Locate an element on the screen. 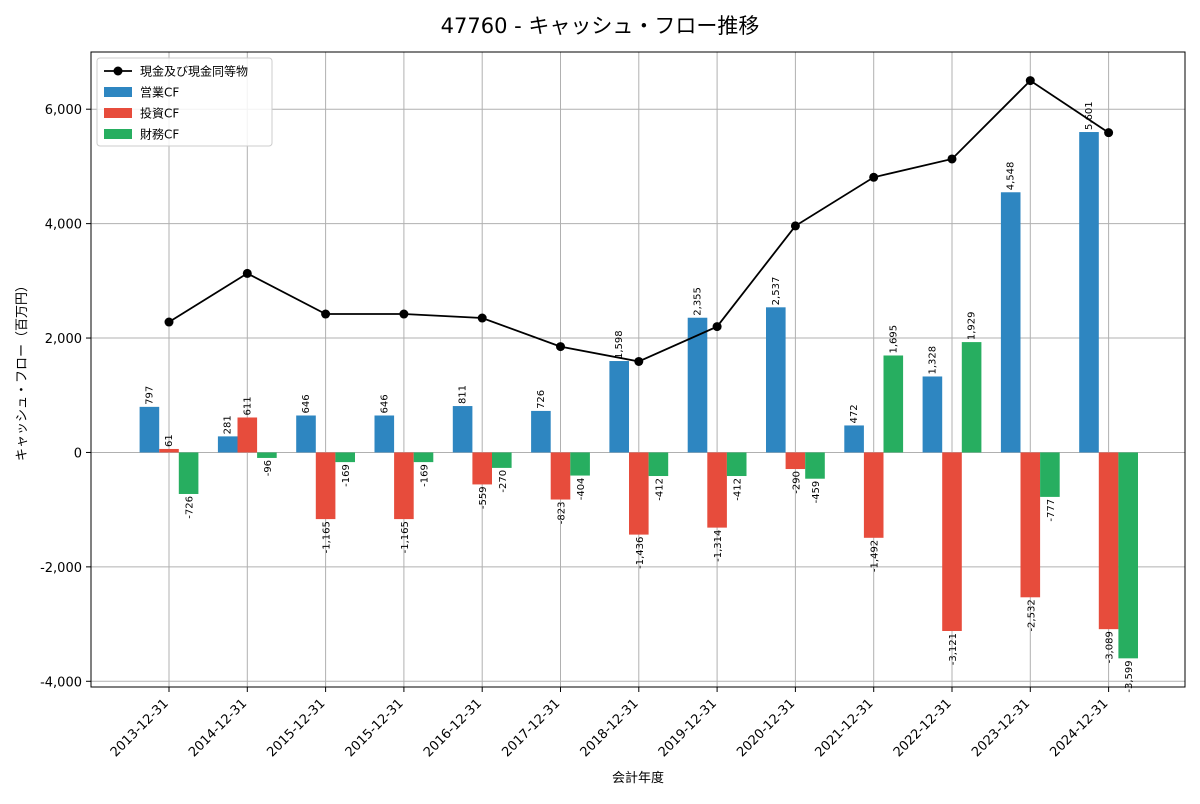 The height and width of the screenshot is (804, 1200). y-tick-label: -2,000 is located at coordinates (61, 568).